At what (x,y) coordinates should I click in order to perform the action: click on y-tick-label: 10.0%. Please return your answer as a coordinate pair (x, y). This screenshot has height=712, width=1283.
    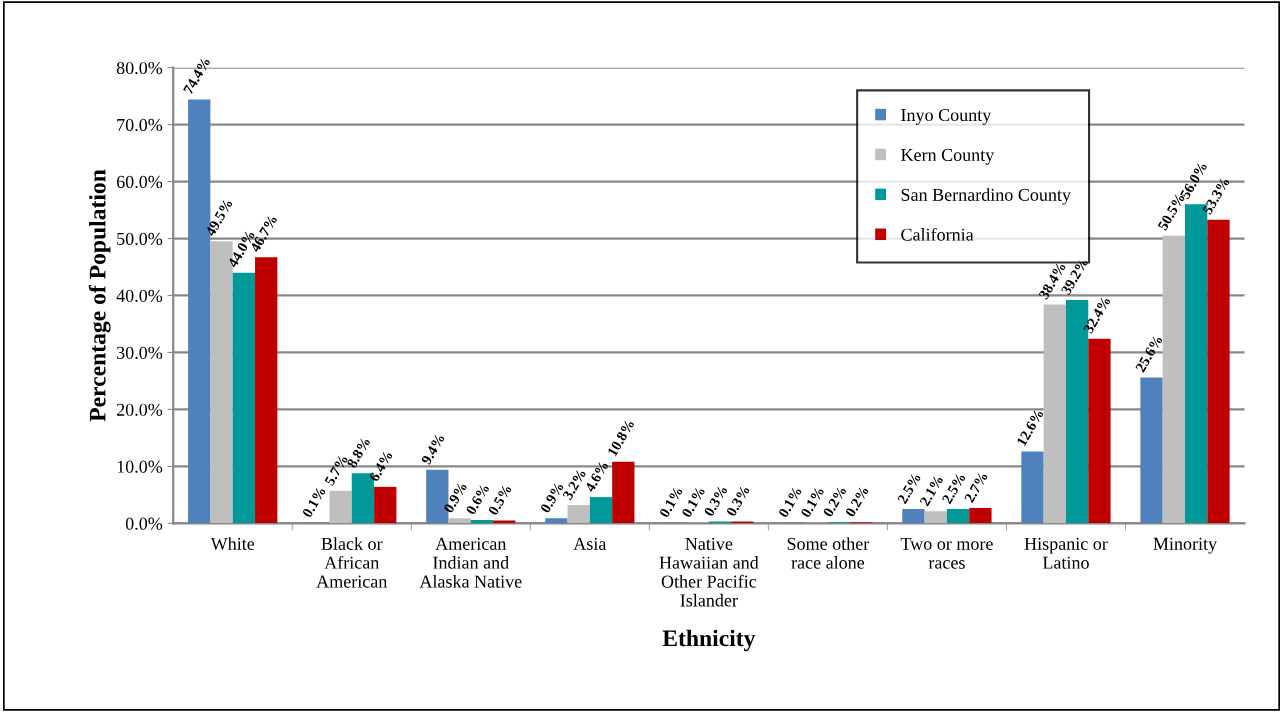
    Looking at the image, I should click on (140, 466).